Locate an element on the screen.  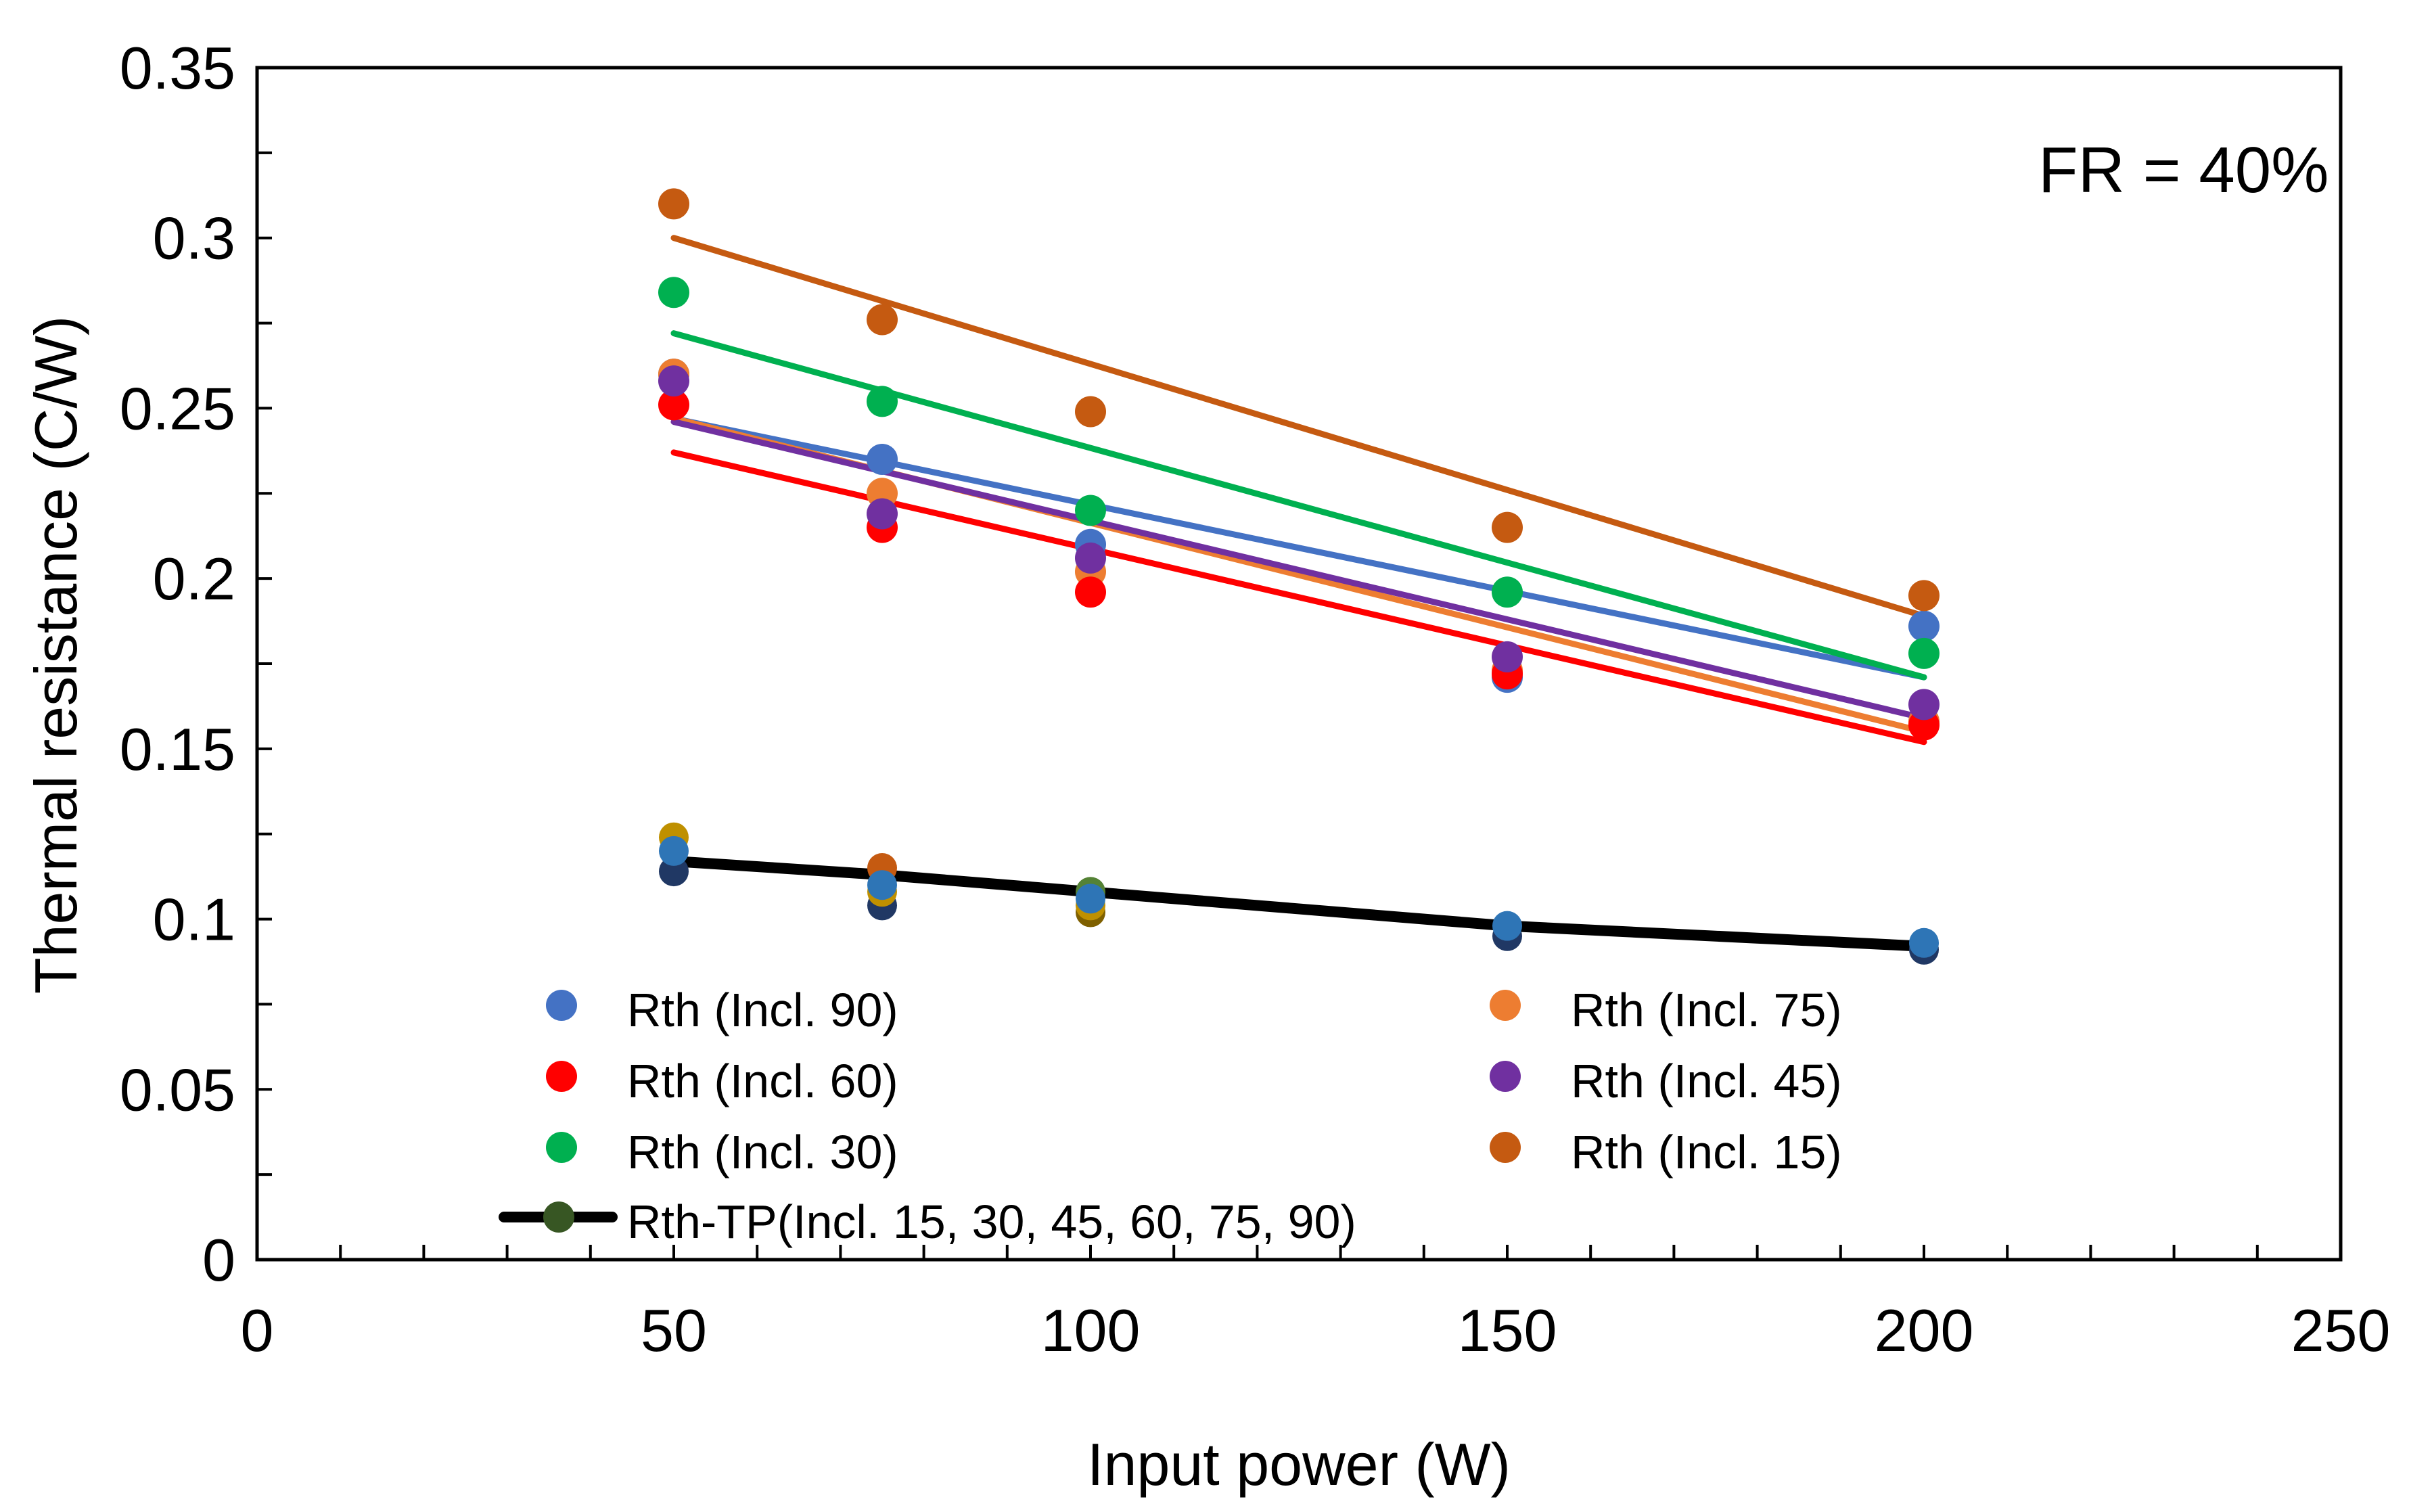
legend-label: Rth (Incl. 15) is located at coordinates (1706, 1152).